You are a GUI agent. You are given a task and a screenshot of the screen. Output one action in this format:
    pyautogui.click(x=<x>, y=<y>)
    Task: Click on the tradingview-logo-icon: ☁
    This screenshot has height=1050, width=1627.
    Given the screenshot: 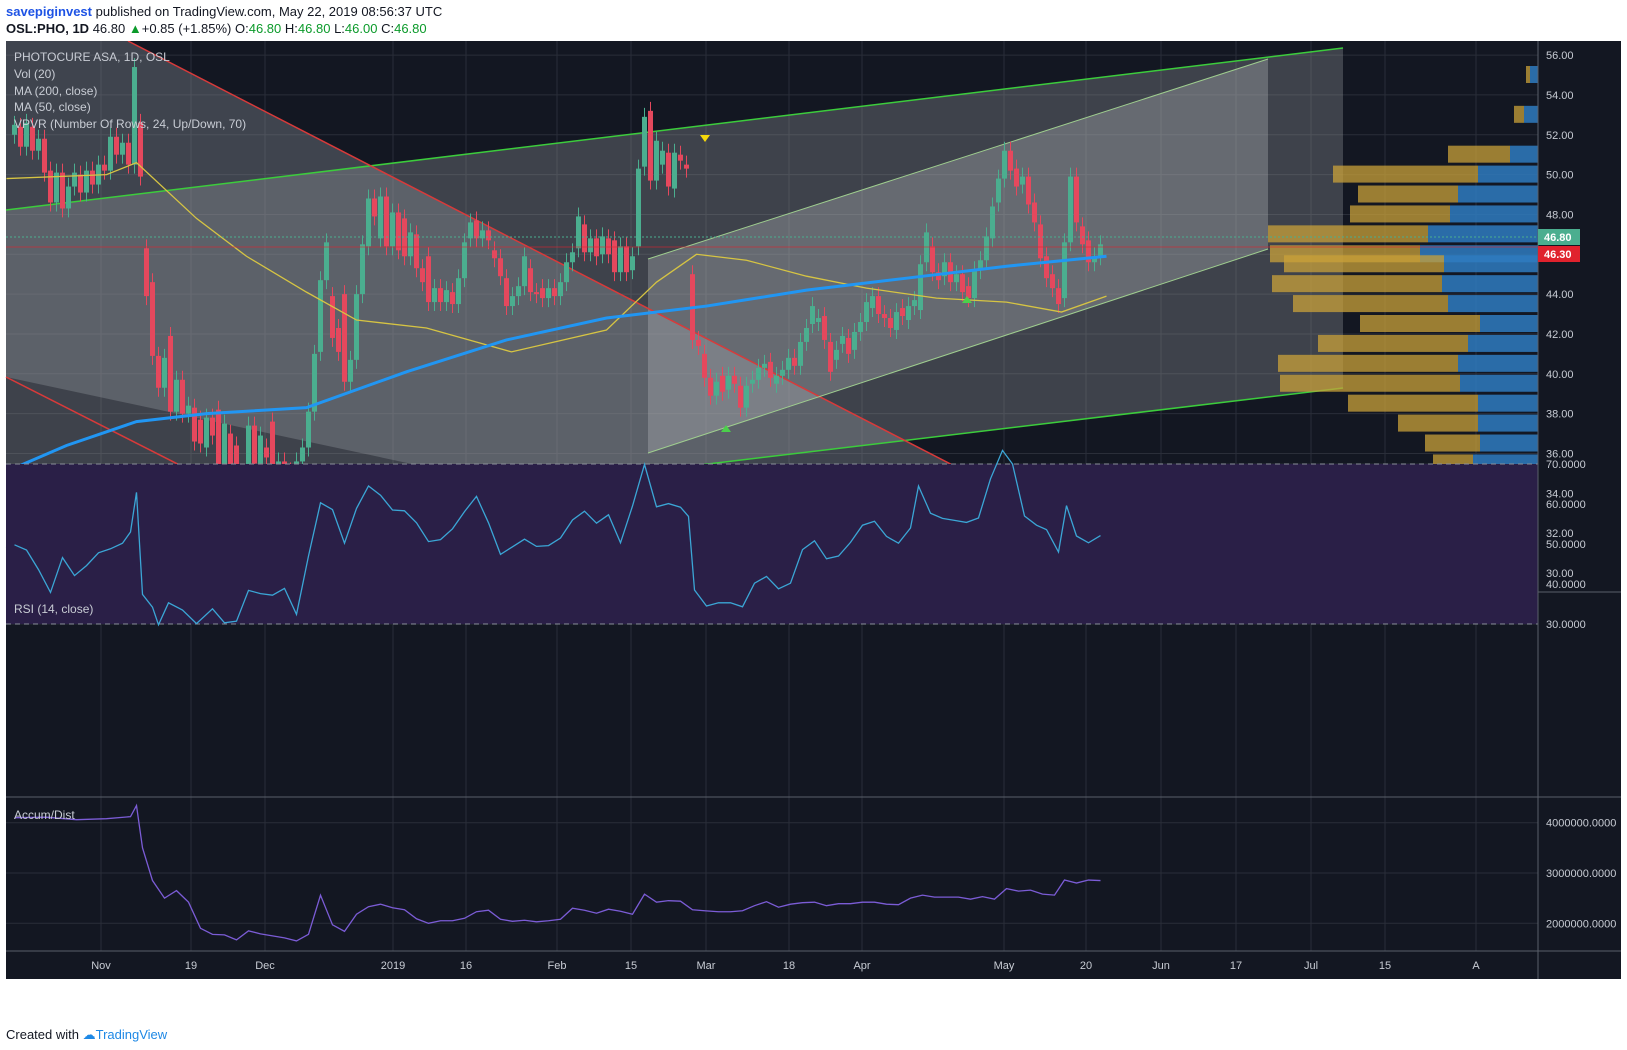 What is the action you would take?
    pyautogui.click(x=89, y=1034)
    